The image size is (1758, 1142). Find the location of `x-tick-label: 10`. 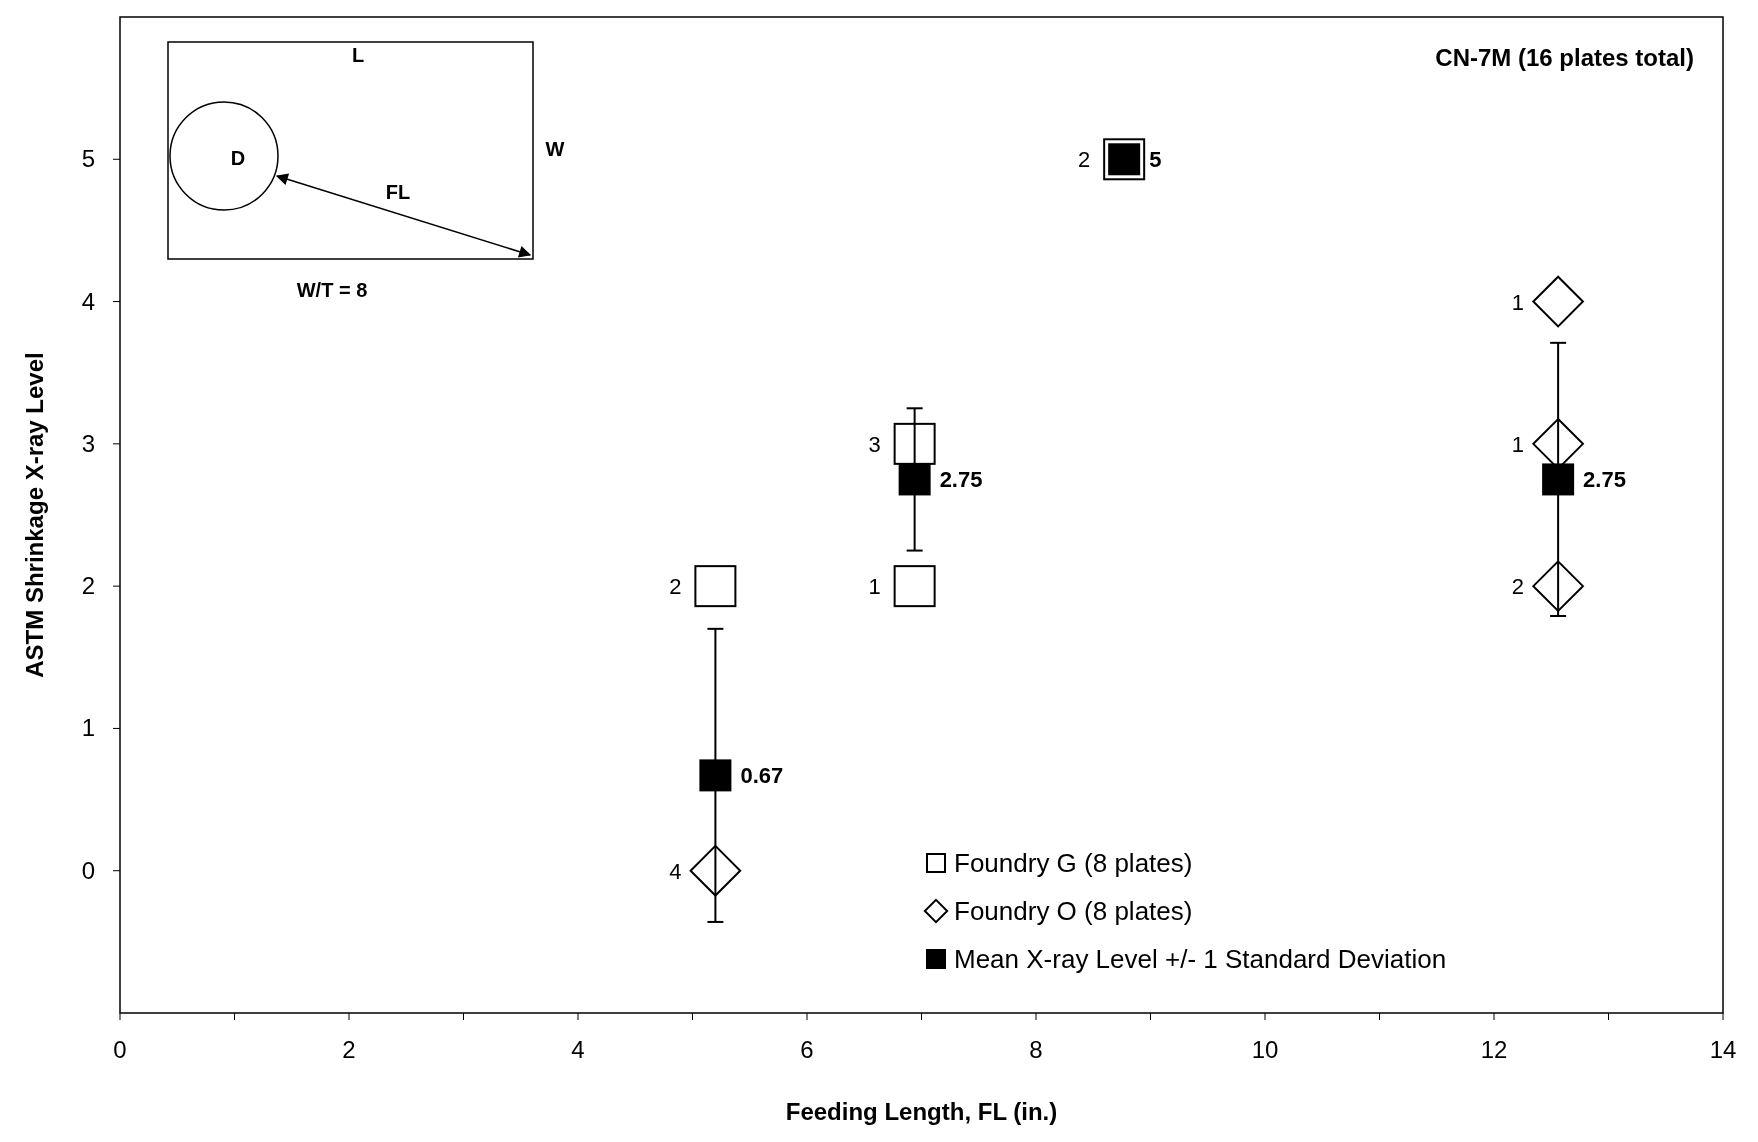

x-tick-label: 10 is located at coordinates (1265, 1049).